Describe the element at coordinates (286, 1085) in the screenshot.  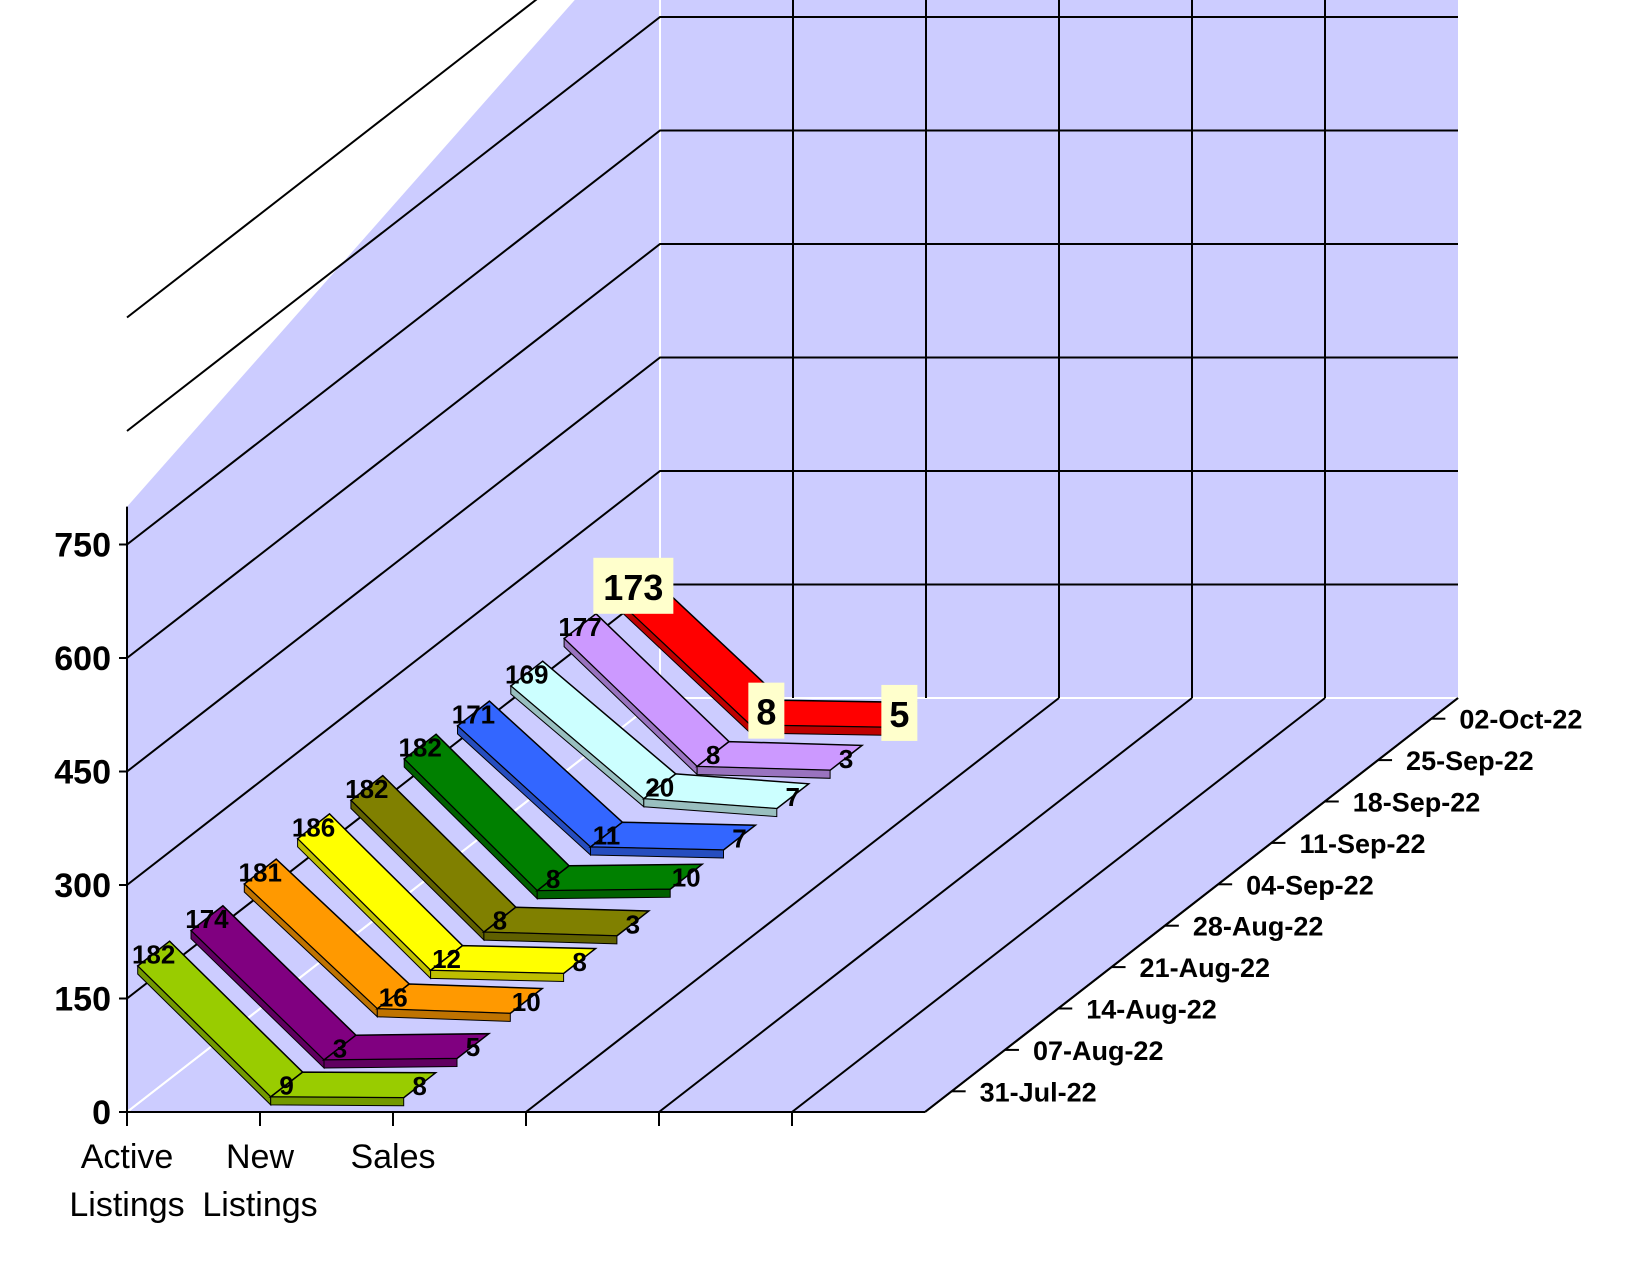
I see `data-label: 9` at that location.